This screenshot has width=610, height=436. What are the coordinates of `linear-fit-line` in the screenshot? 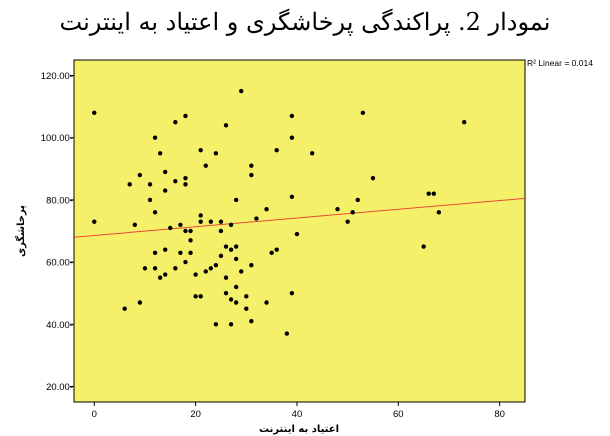 It's located at (299, 217).